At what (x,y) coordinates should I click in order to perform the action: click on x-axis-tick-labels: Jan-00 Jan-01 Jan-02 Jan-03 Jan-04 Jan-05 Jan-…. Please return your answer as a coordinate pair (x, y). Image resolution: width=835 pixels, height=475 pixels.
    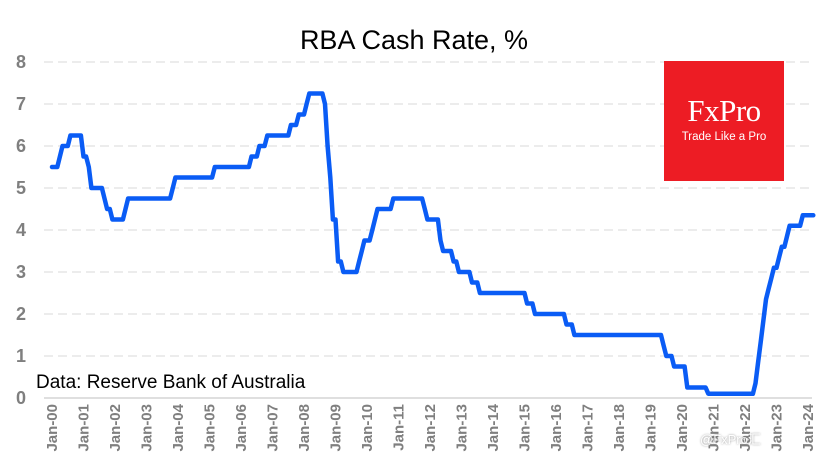
    Looking at the image, I should click on (430, 427).